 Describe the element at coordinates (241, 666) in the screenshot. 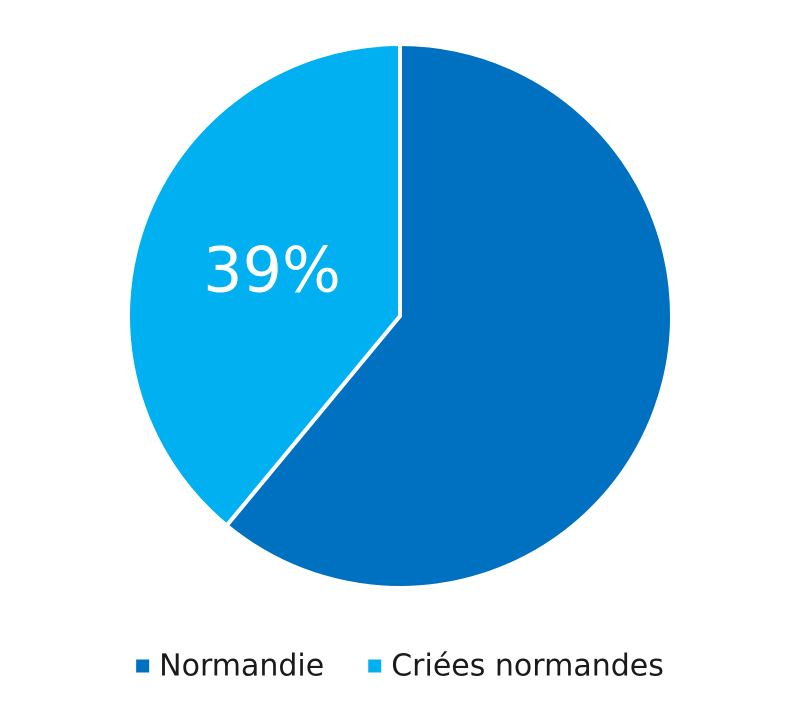

I see `legend-label-normandie: Normandie` at that location.